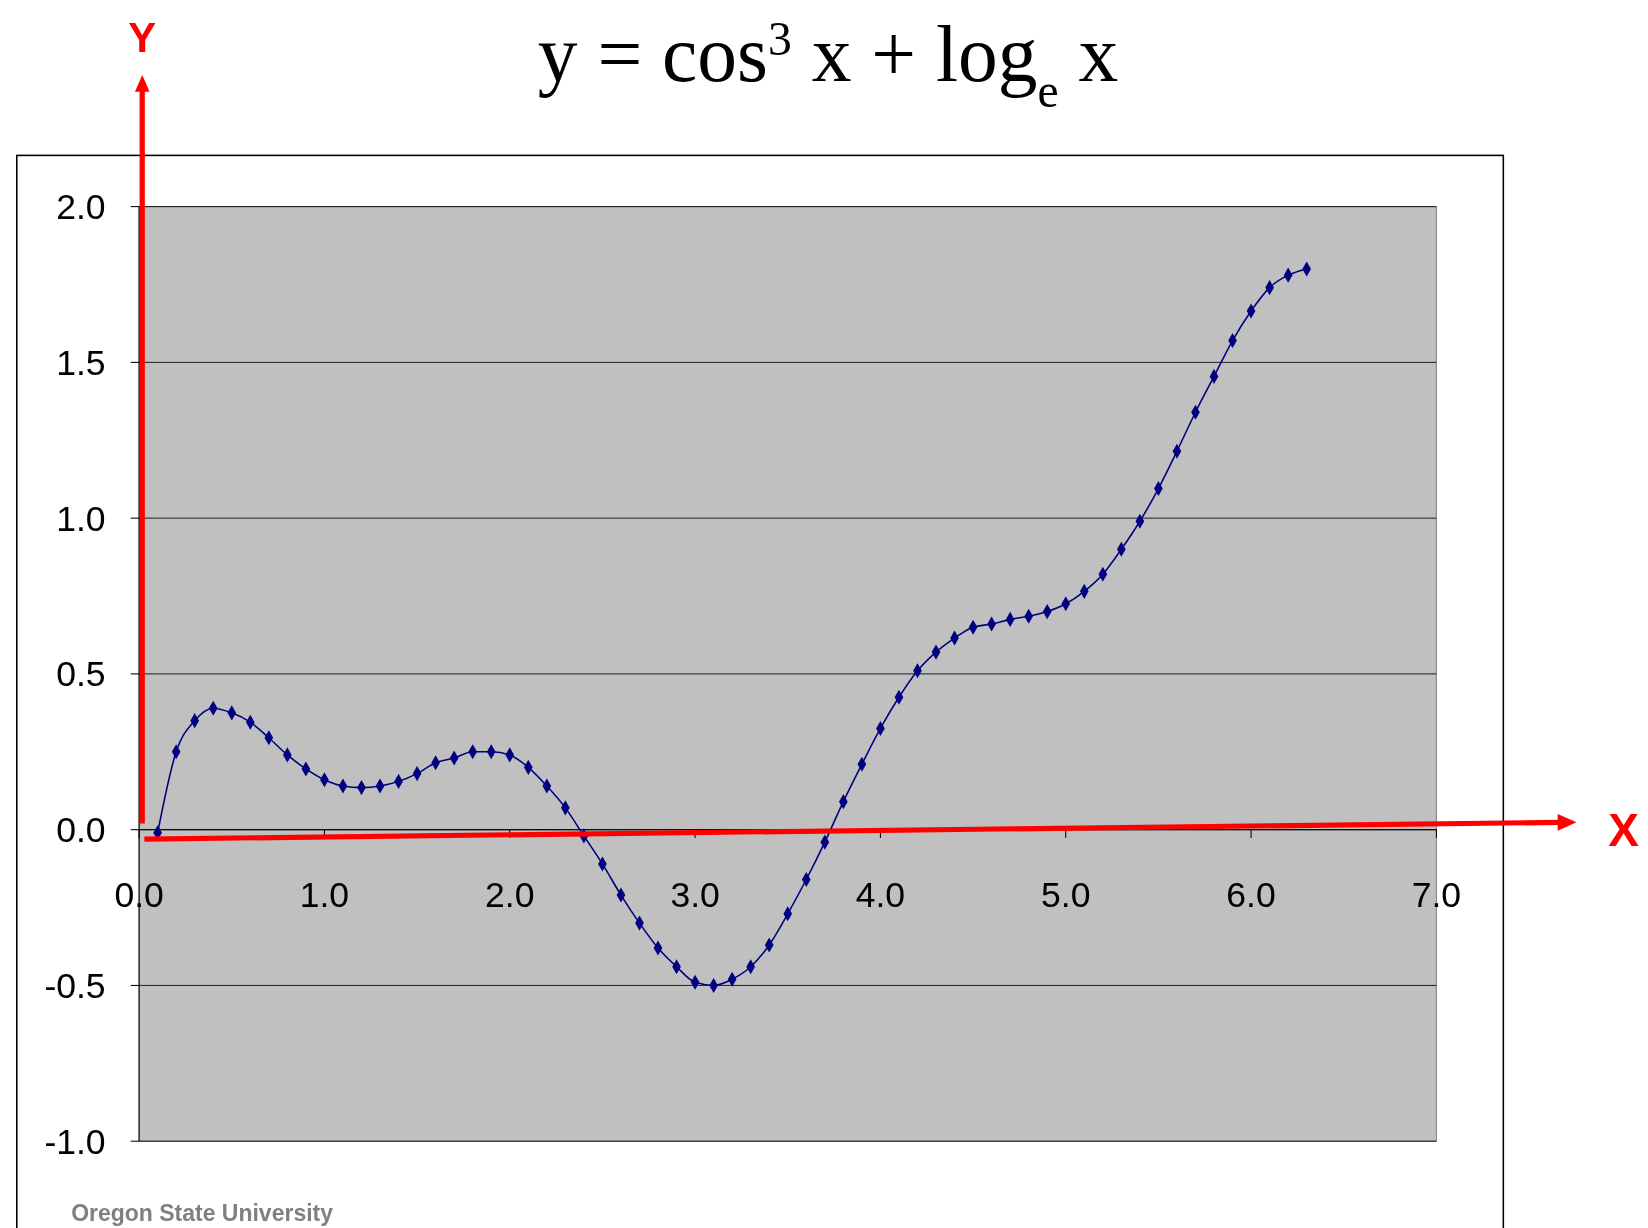  What do you see at coordinates (81, 362) in the screenshot?
I see `y-tick-label: 1.5` at bounding box center [81, 362].